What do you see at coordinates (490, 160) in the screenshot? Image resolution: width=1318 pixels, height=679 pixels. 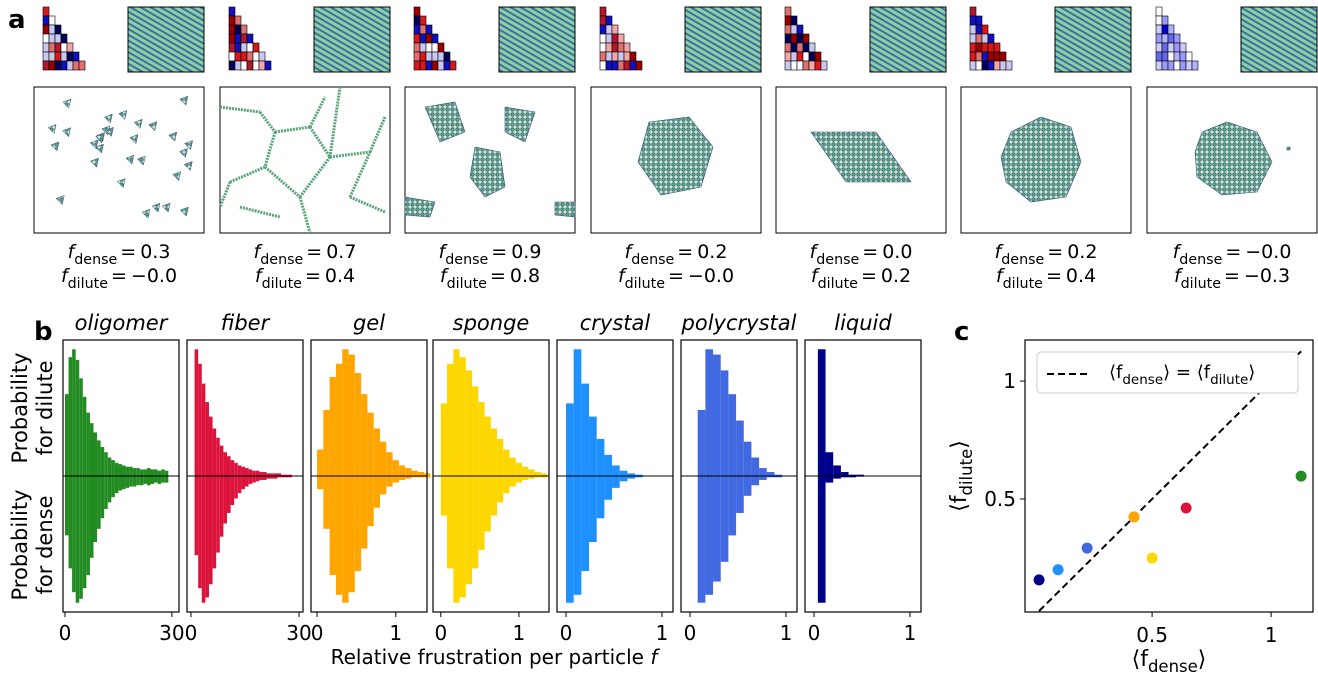 I see `snapshot` at bounding box center [490, 160].